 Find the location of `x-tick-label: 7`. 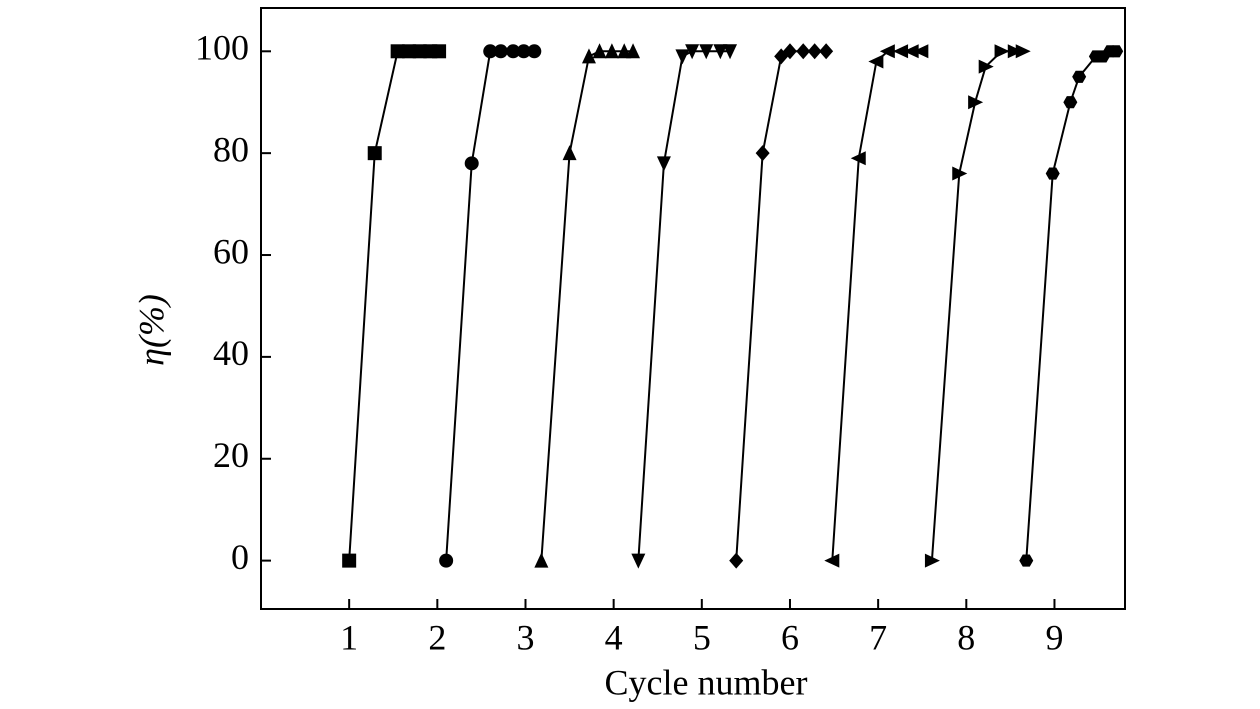

x-tick-label: 7 is located at coordinates (878, 637).